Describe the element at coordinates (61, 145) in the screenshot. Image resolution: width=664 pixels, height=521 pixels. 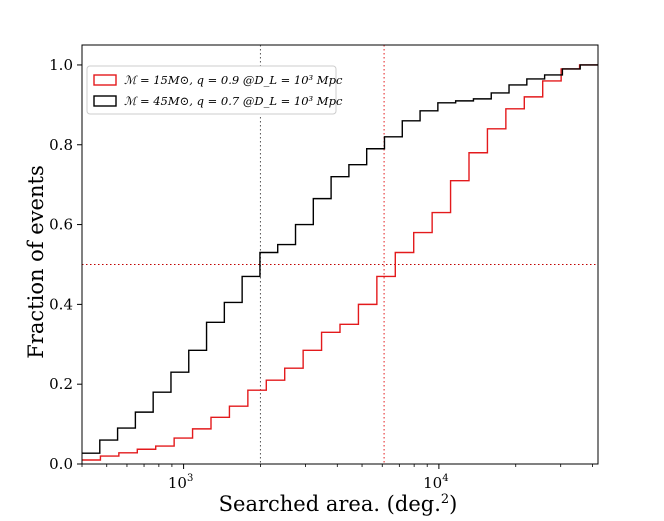
I see `y-tick-label-4: 0.8` at that location.